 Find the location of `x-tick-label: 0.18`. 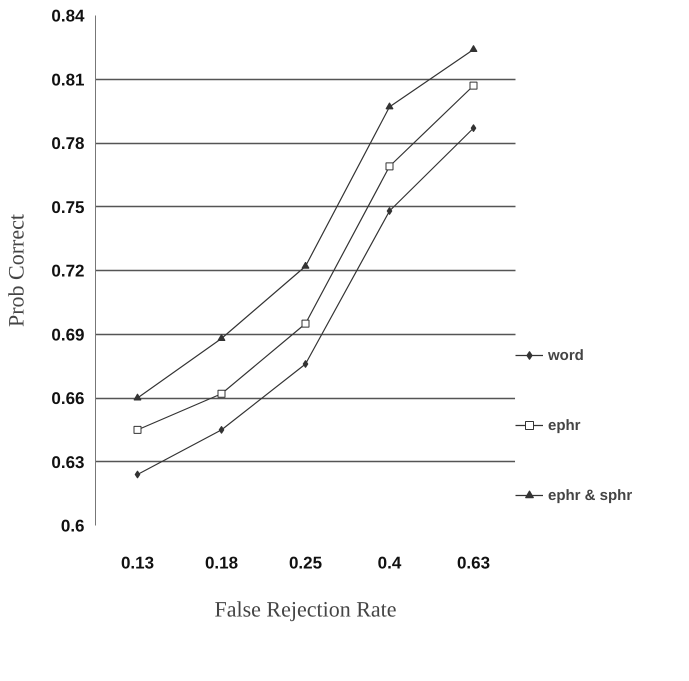

x-tick-label: 0.18 is located at coordinates (221, 563).